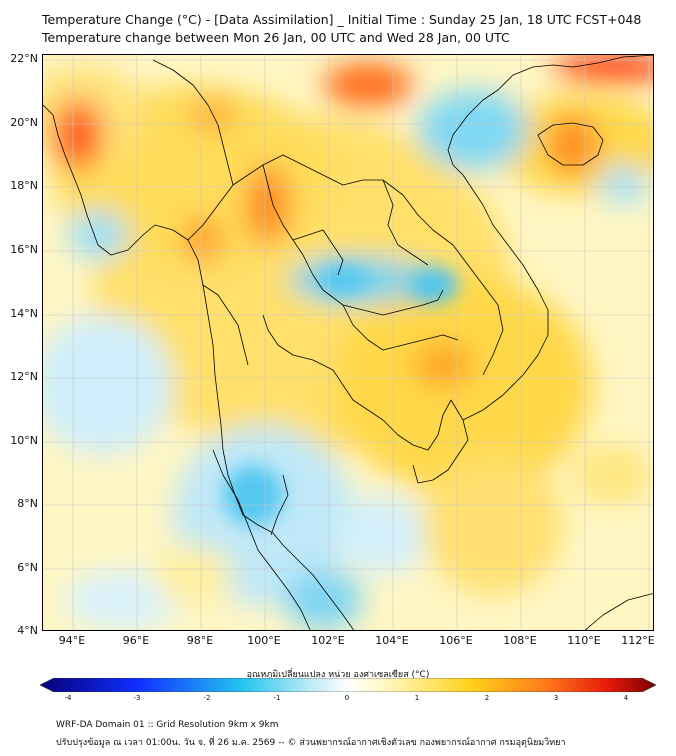 Image resolution: width=676 pixels, height=756 pixels. What do you see at coordinates (487, 698) in the screenshot?
I see `colorbar-tick: 2` at bounding box center [487, 698].